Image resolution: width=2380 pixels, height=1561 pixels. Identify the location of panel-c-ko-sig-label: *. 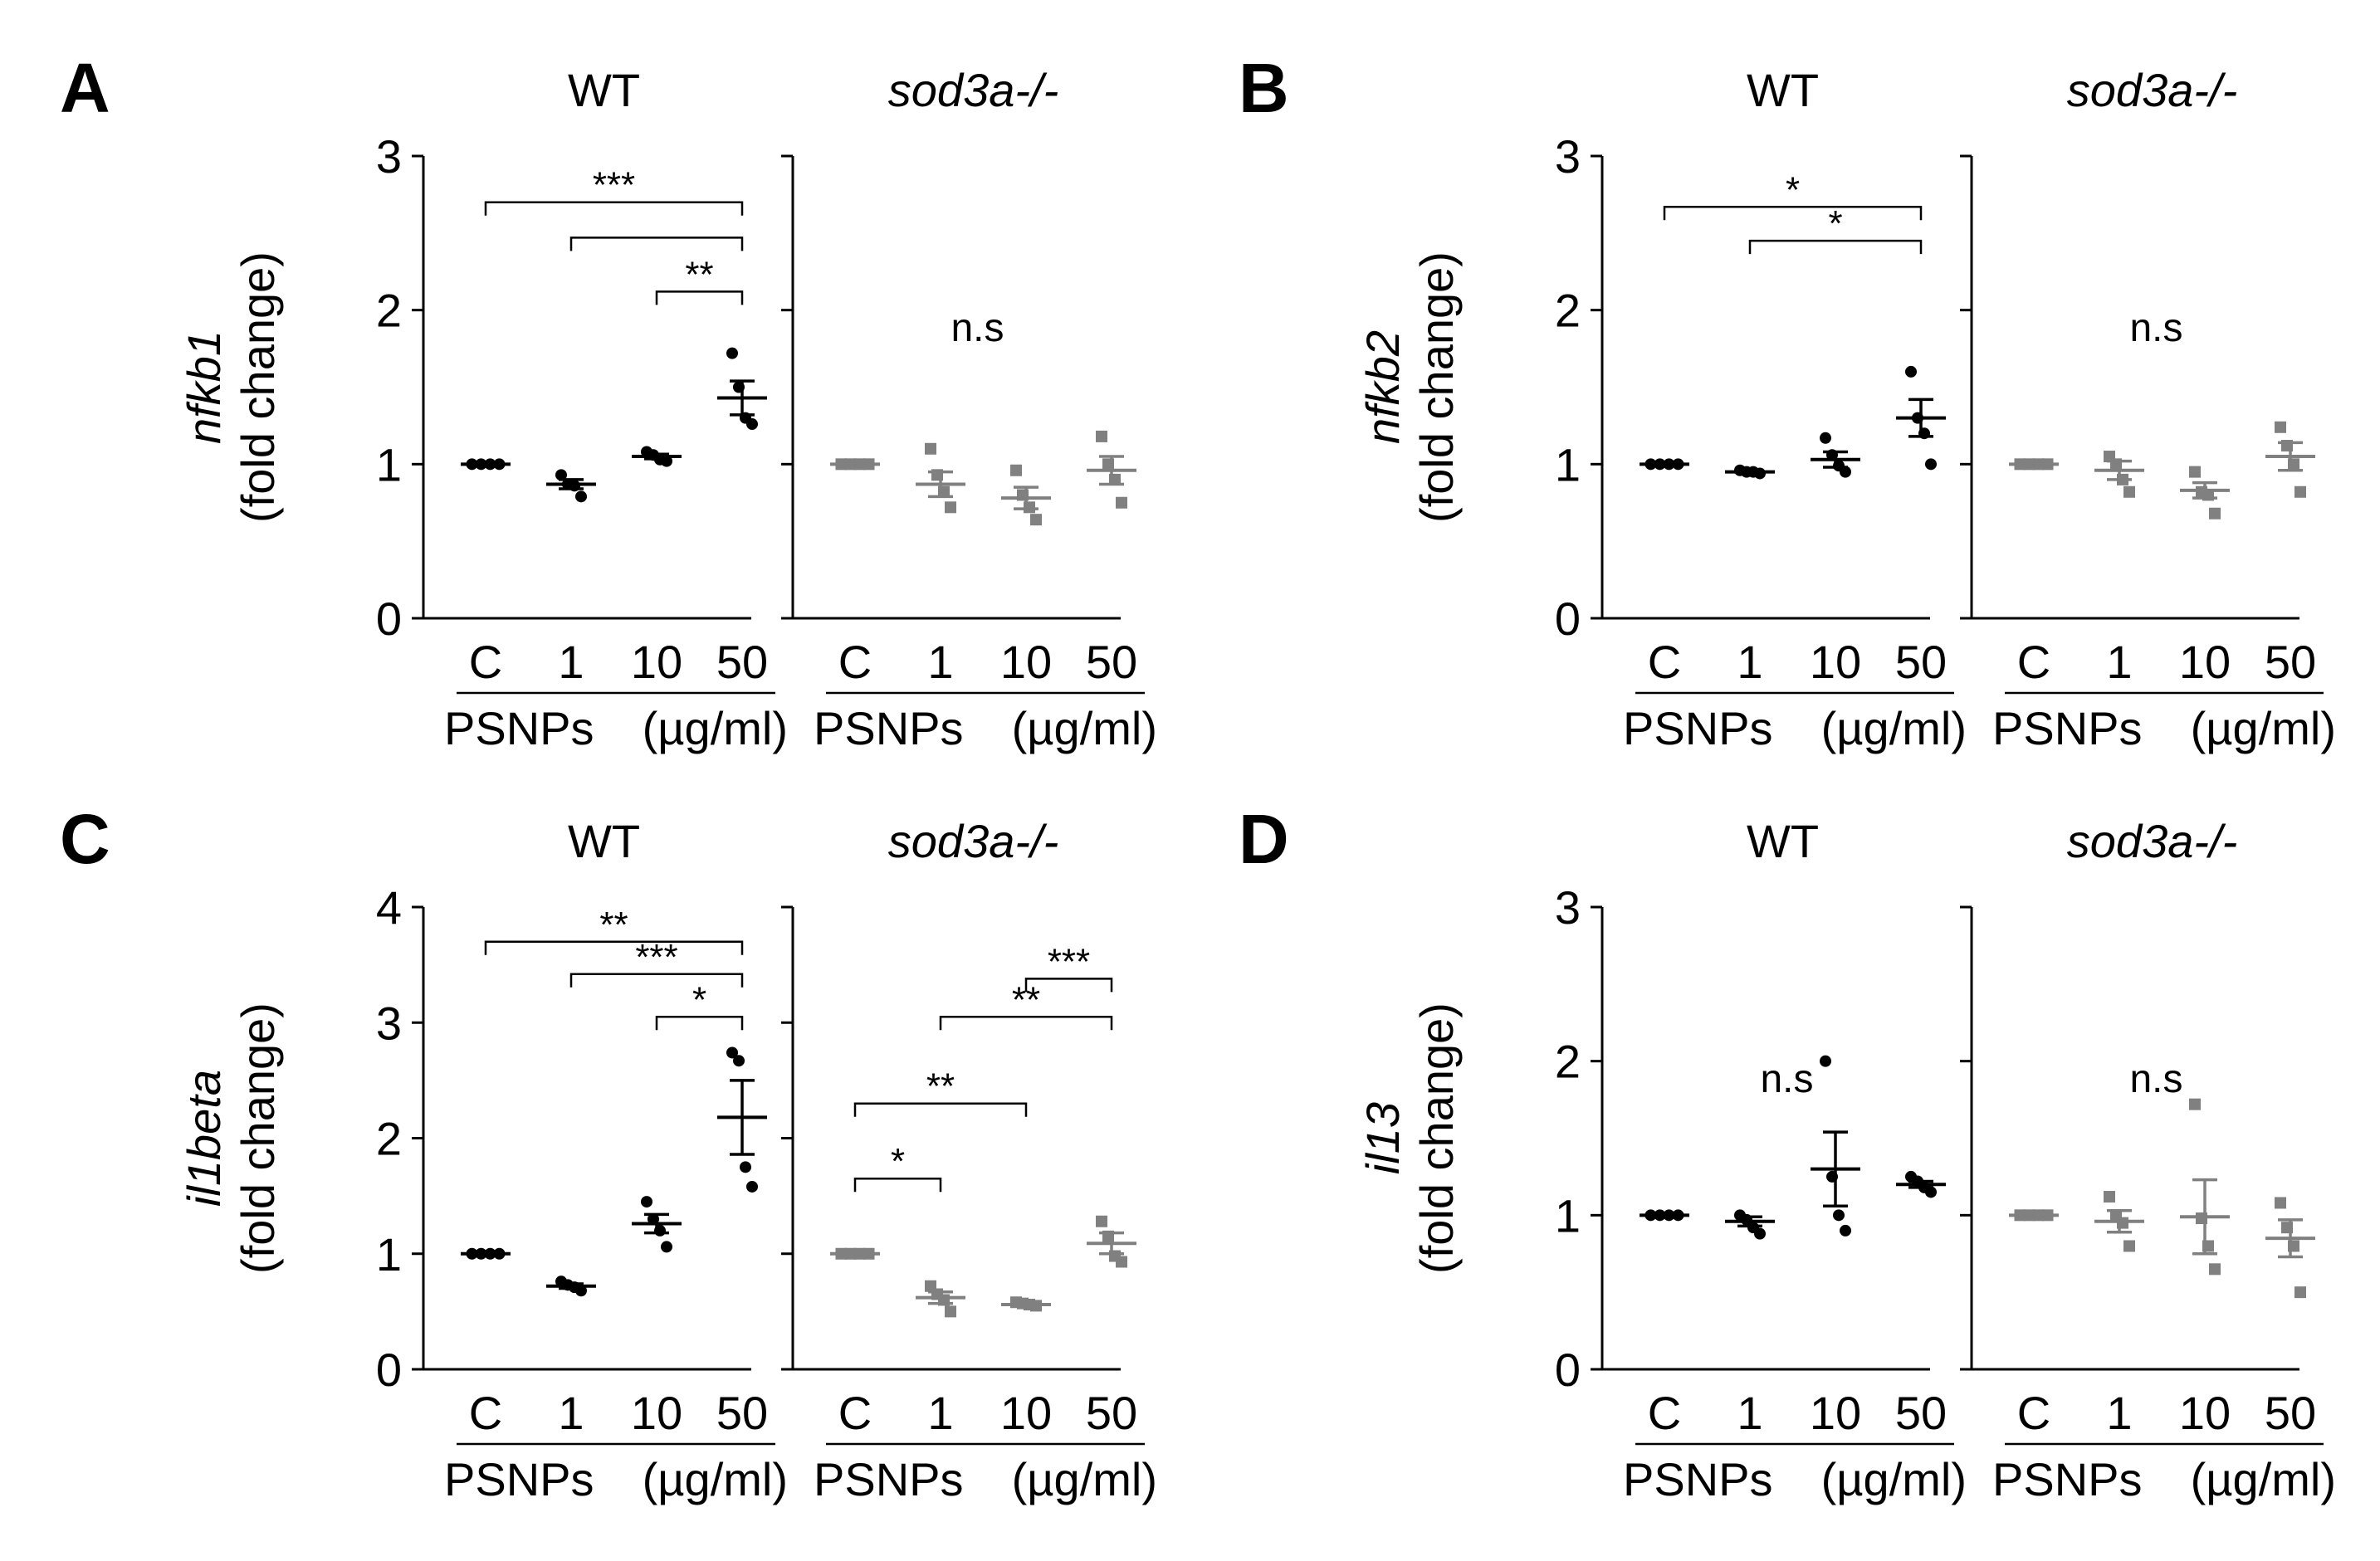
(898, 1162).